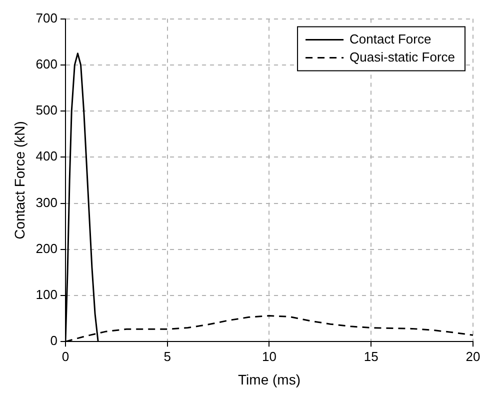 This screenshot has width=495, height=401. I want to click on x-tick-label: 10, so click(269, 356).